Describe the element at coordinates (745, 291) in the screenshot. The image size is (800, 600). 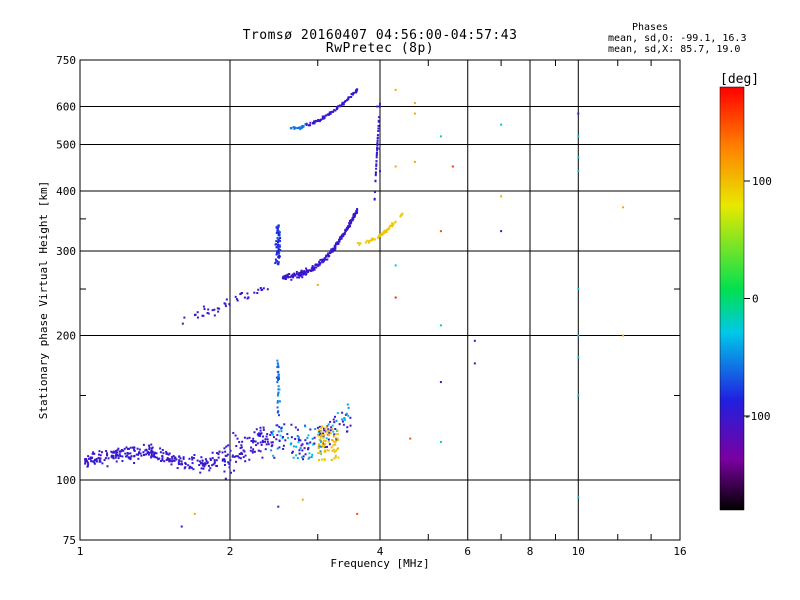
I see `phase-colorbar: [deg] -100 0 100` at that location.